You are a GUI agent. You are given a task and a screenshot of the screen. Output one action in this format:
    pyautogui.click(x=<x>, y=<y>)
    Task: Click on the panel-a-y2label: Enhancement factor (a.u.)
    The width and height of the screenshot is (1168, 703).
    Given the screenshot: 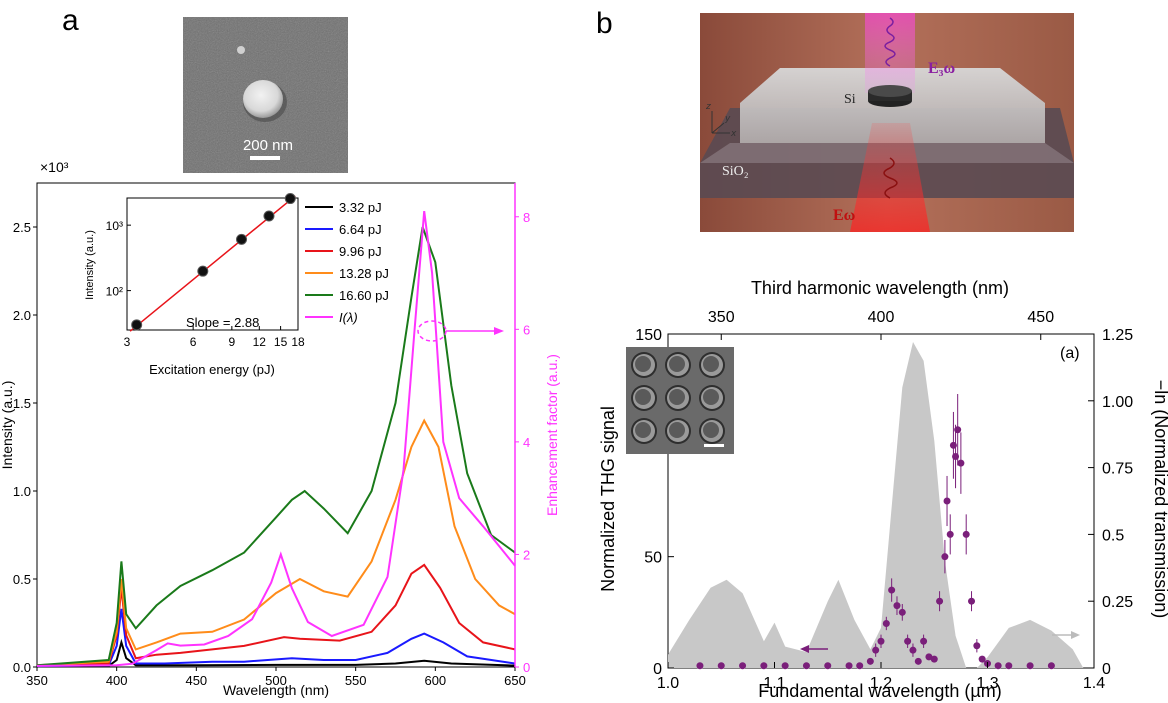 What is the action you would take?
    pyautogui.click(x=552, y=435)
    